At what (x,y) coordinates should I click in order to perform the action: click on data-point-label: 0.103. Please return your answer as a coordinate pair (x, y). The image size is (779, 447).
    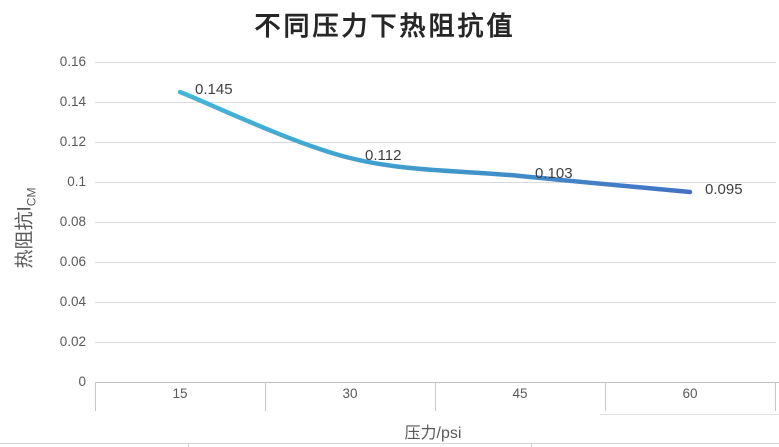
    Looking at the image, I should click on (554, 173).